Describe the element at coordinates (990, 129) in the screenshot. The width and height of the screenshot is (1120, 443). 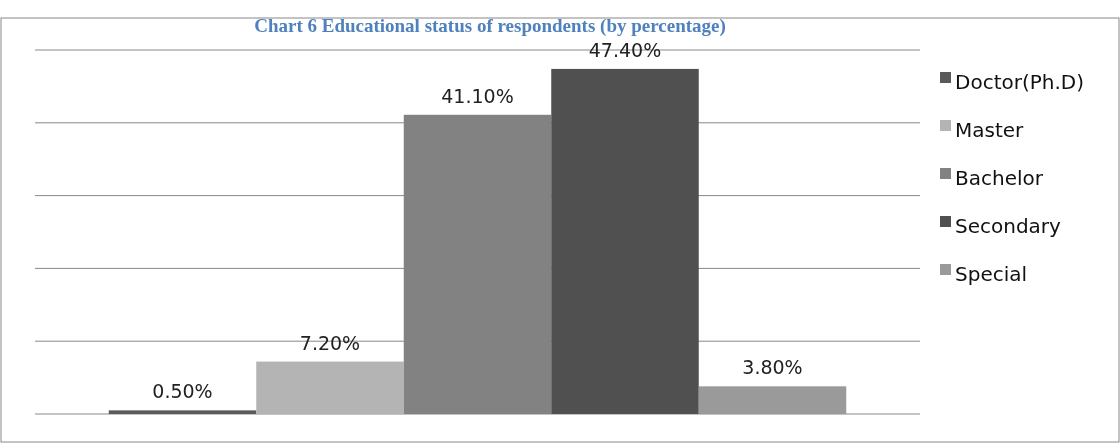
I see `legend-label: Master` at that location.